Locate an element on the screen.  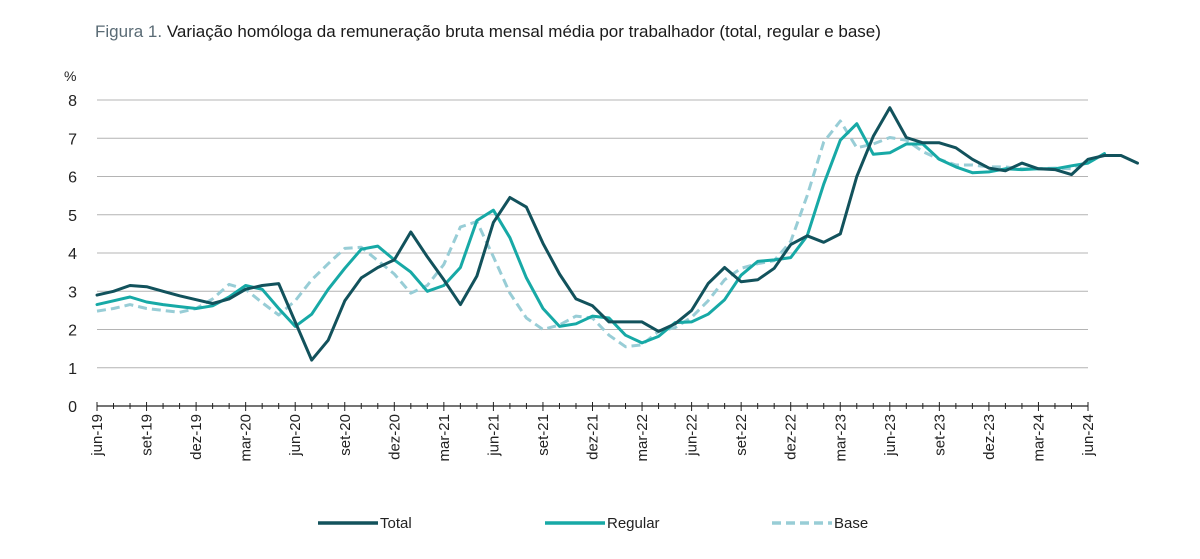
y-tick-label: 4 is located at coordinates (72, 254).